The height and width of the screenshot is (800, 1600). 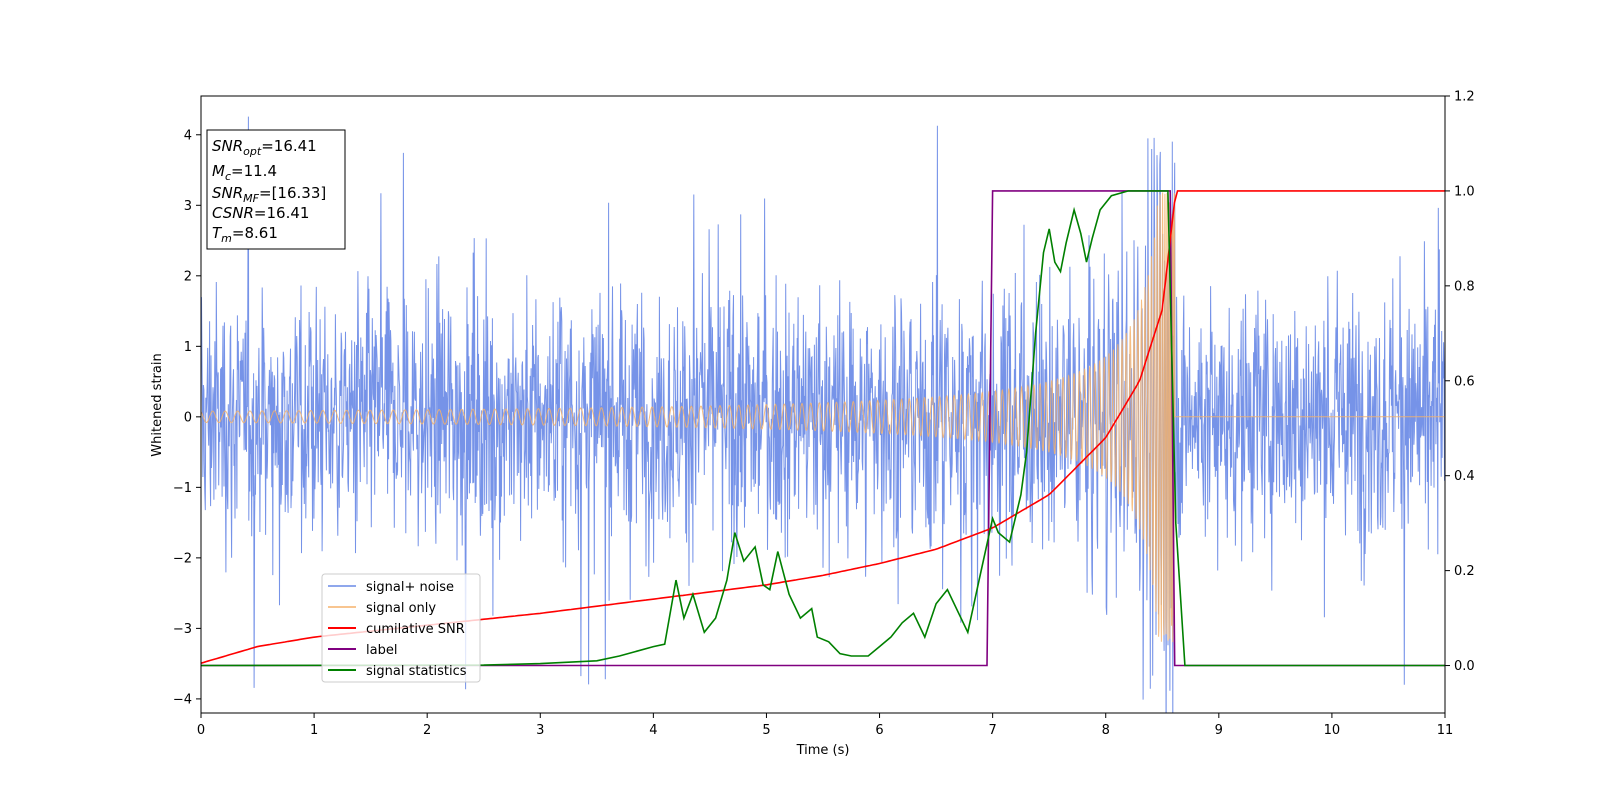 I want to click on x-tick-label: 2, so click(x=427, y=730).